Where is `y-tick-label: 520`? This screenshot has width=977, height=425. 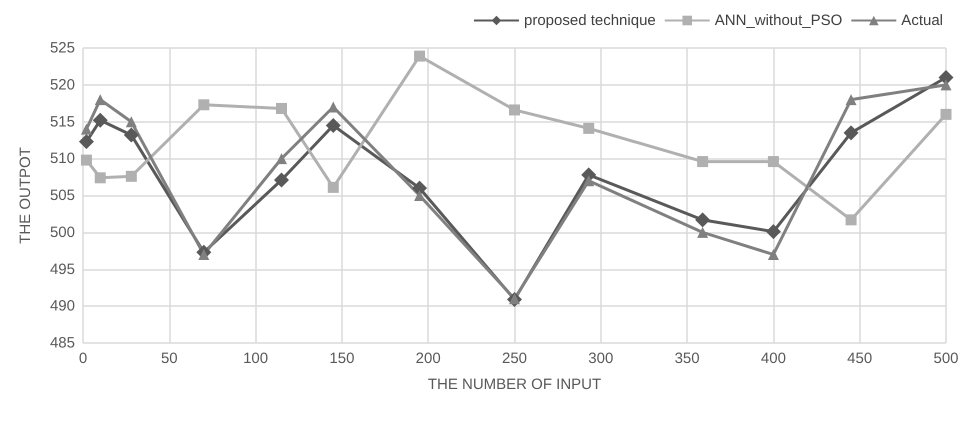 y-tick-label: 520 is located at coordinates (62, 85).